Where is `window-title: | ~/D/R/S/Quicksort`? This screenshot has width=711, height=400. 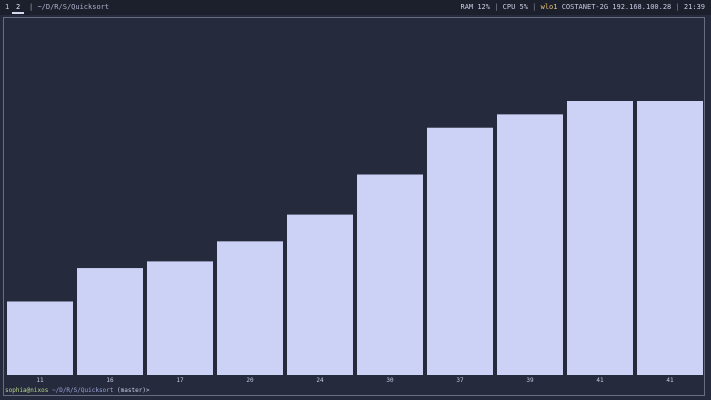
window-title: | ~/D/R/S/Quicksort is located at coordinates (69, 7).